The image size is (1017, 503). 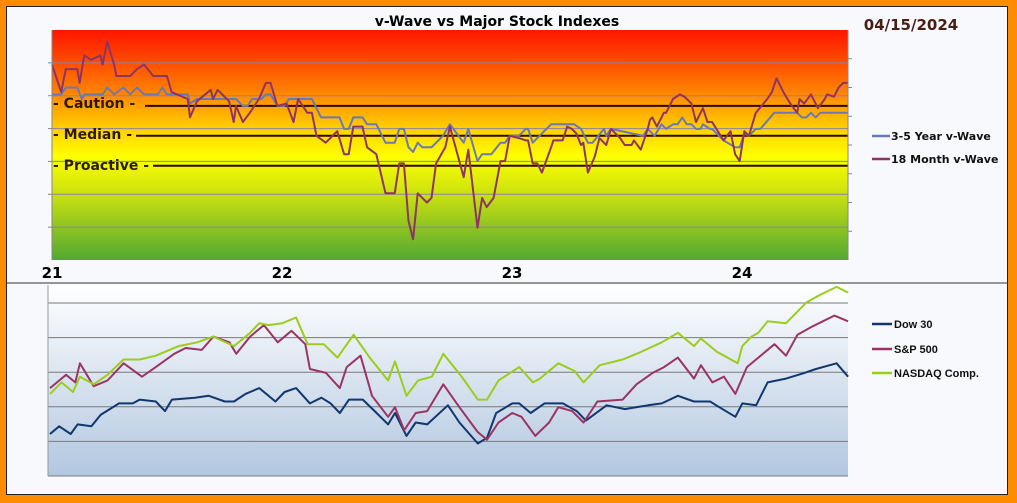 I want to click on year-label: 21, so click(x=52, y=273).